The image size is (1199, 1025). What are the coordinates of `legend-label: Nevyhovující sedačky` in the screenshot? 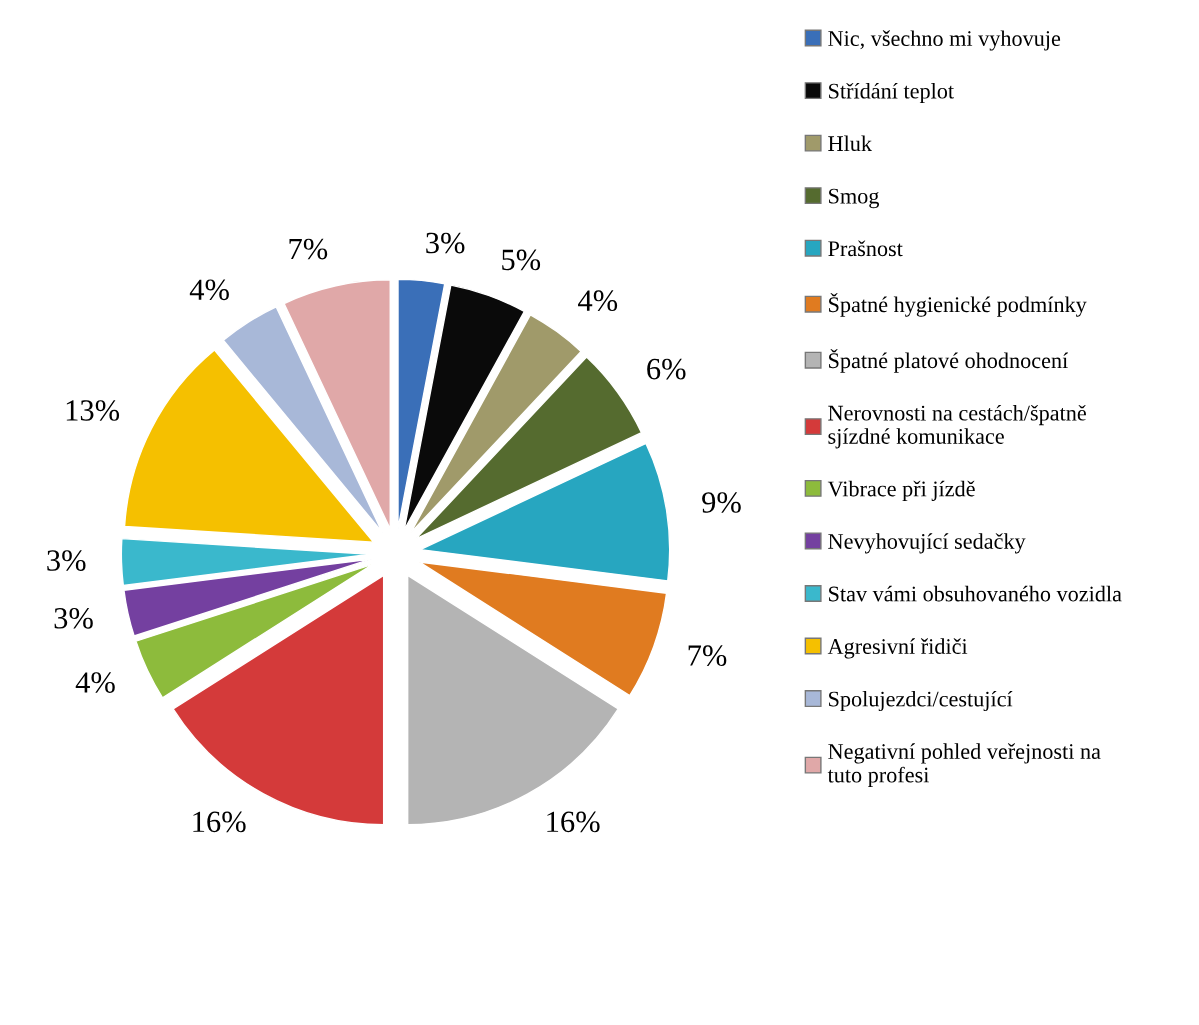 It's located at (927, 543).